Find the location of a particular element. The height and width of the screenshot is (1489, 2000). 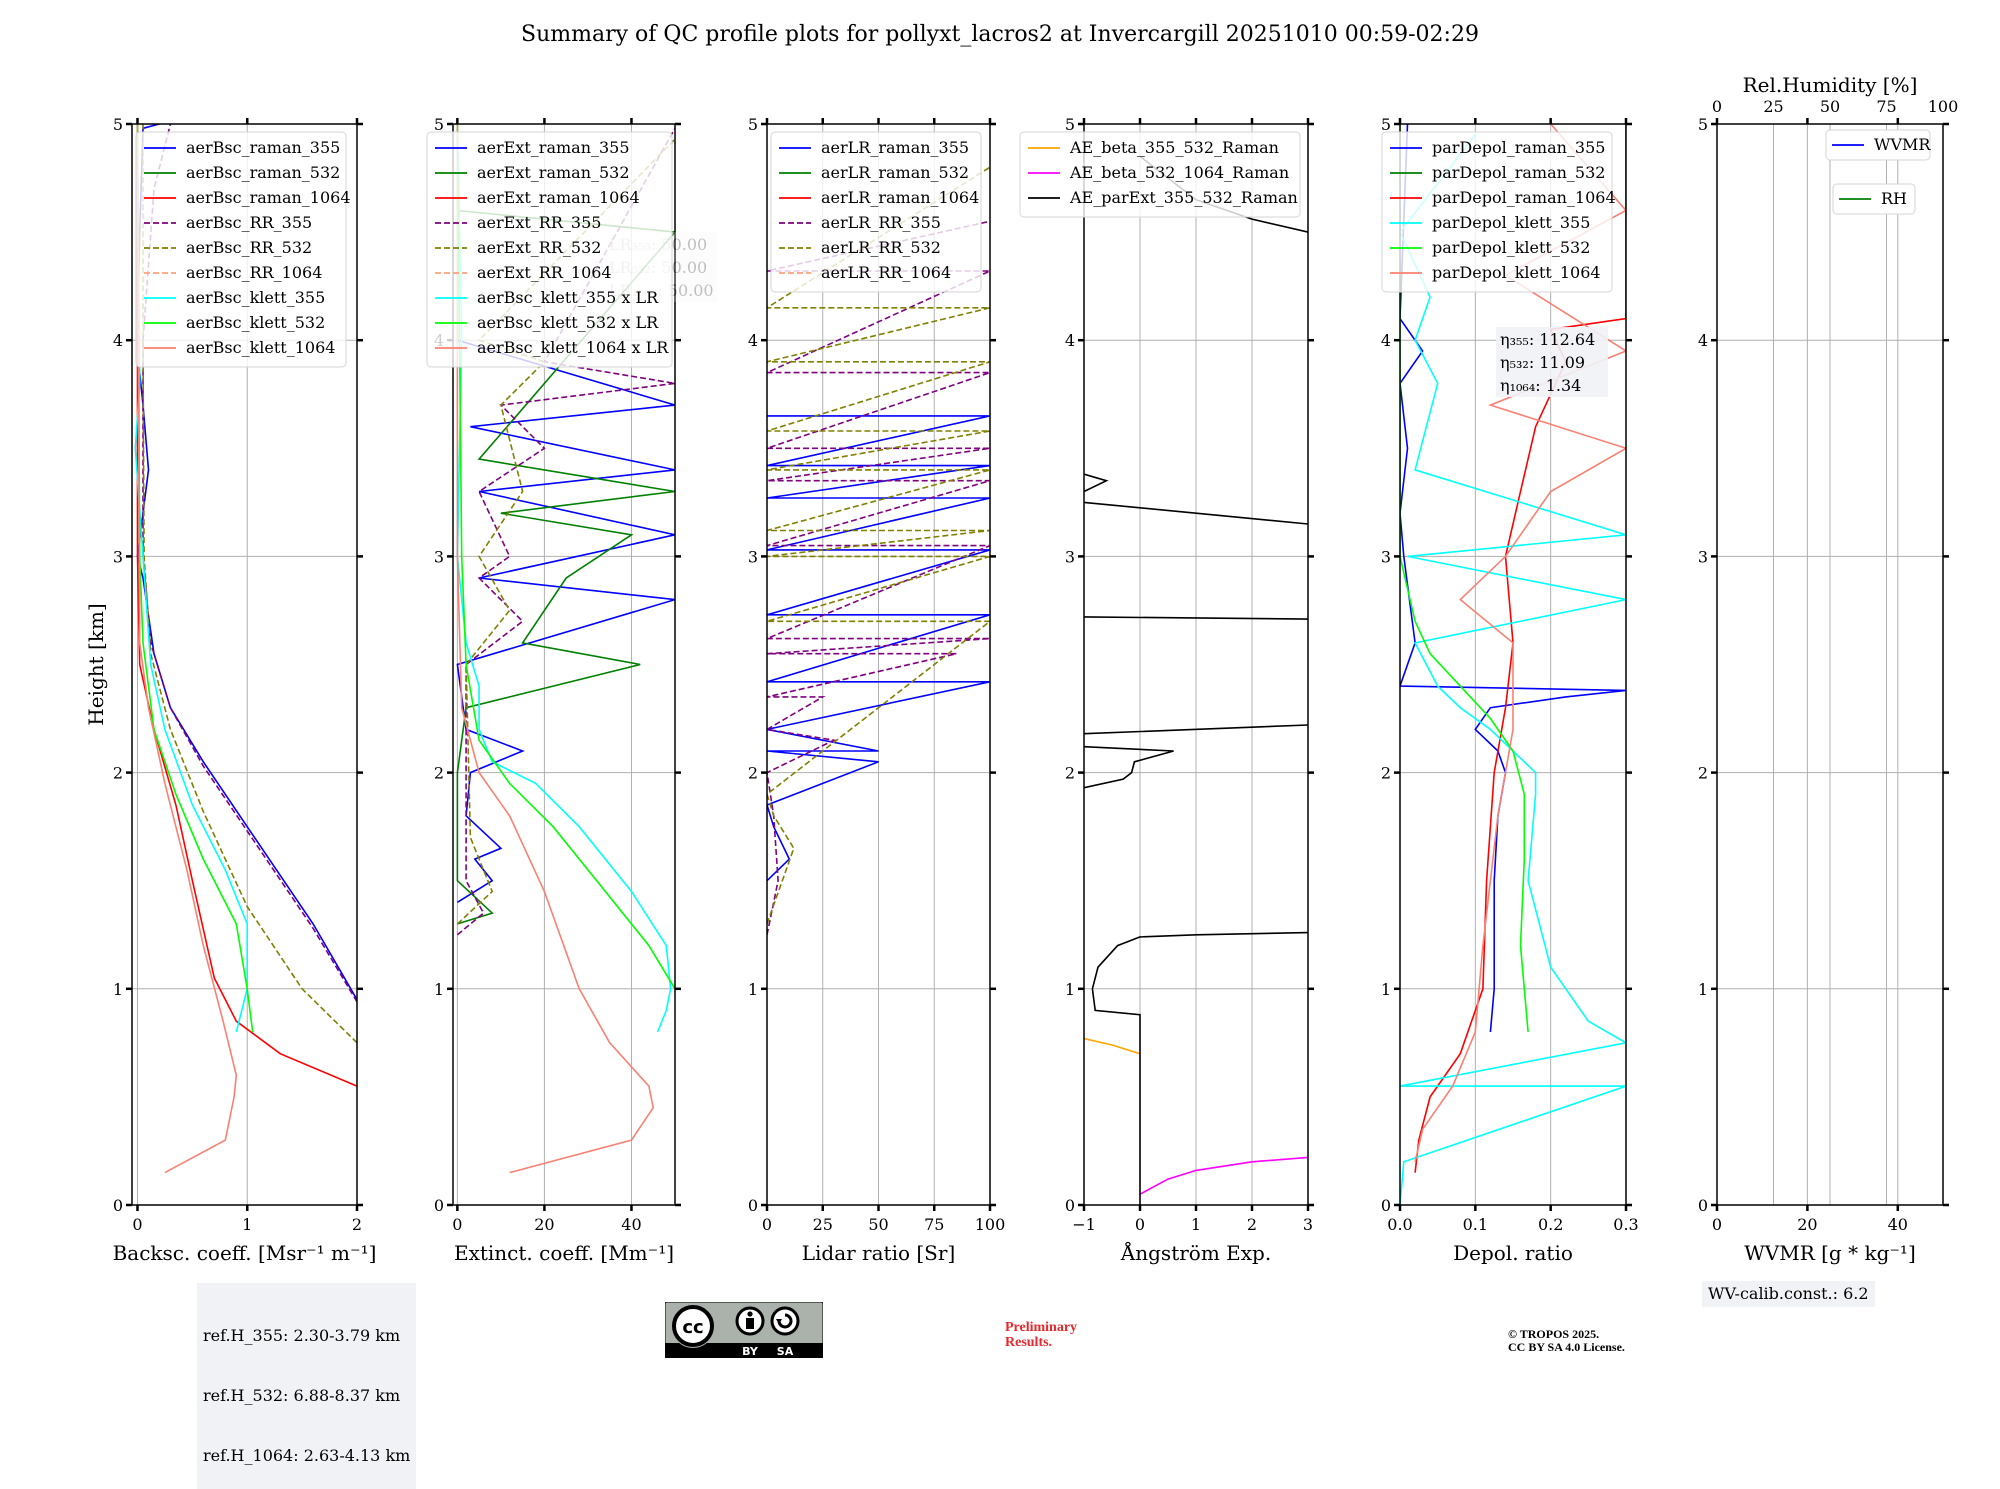

preliminary-results-note: Preliminary Results. is located at coordinates (1041, 1335).